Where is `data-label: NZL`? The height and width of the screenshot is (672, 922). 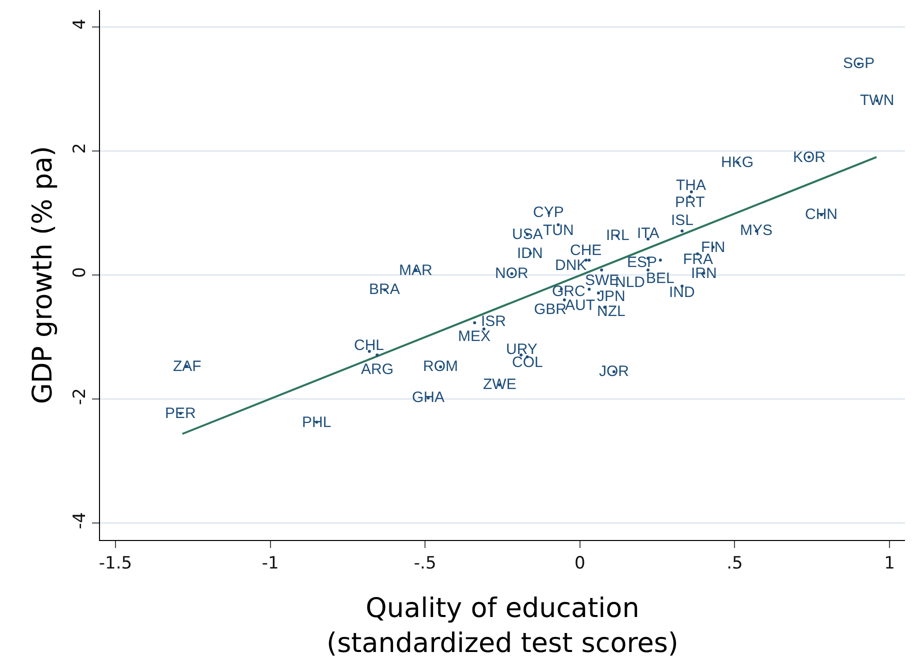 data-label: NZL is located at coordinates (611, 311).